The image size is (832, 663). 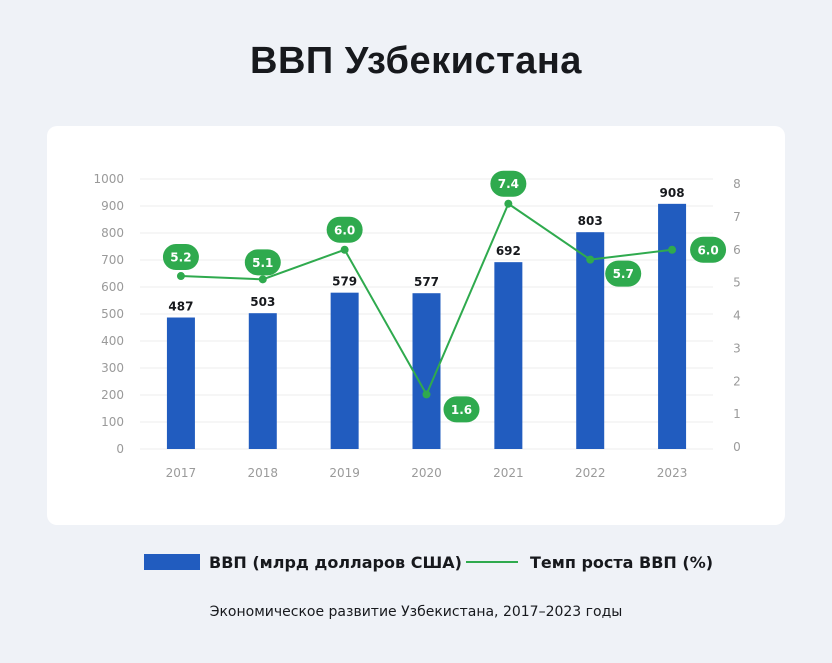 What do you see at coordinates (335, 562) in the screenshot?
I see `legend-label-gdp: ВВП (млрд долларов США)` at bounding box center [335, 562].